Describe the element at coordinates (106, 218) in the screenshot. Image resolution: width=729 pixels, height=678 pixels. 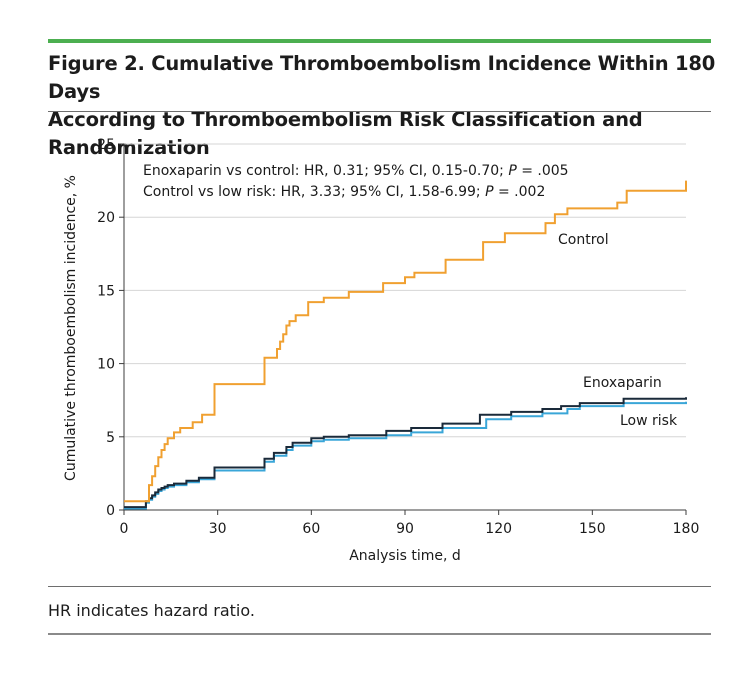
I see `y-tick-label-20: 20` at that location.